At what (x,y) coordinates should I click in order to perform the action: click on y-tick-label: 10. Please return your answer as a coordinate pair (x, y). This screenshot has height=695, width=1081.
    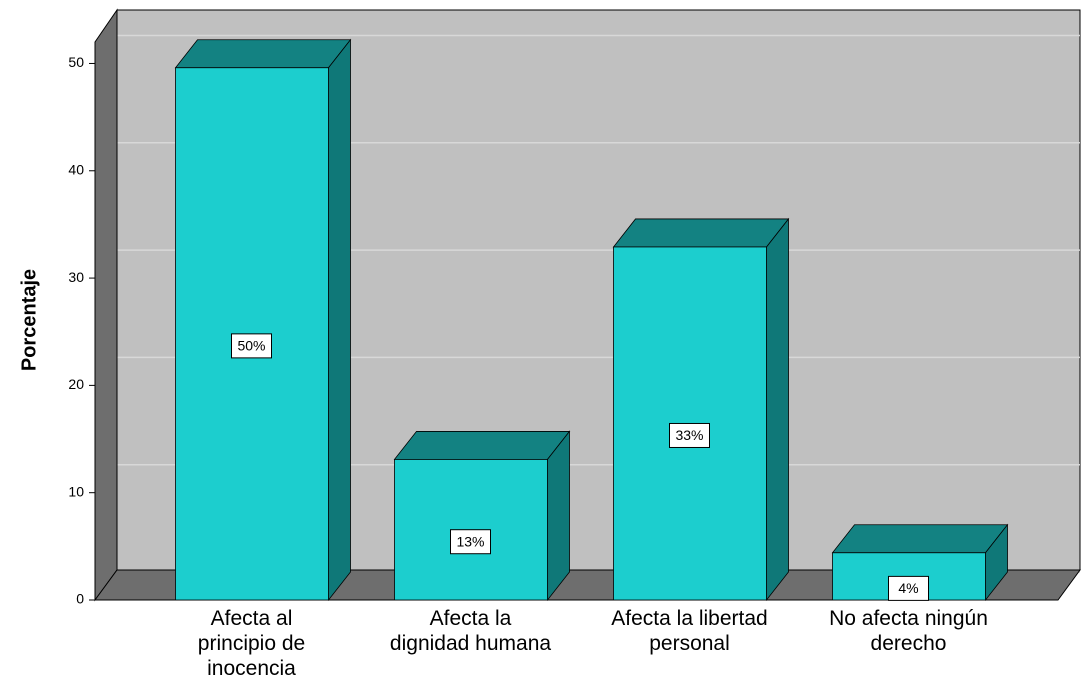
    Looking at the image, I should click on (76, 491).